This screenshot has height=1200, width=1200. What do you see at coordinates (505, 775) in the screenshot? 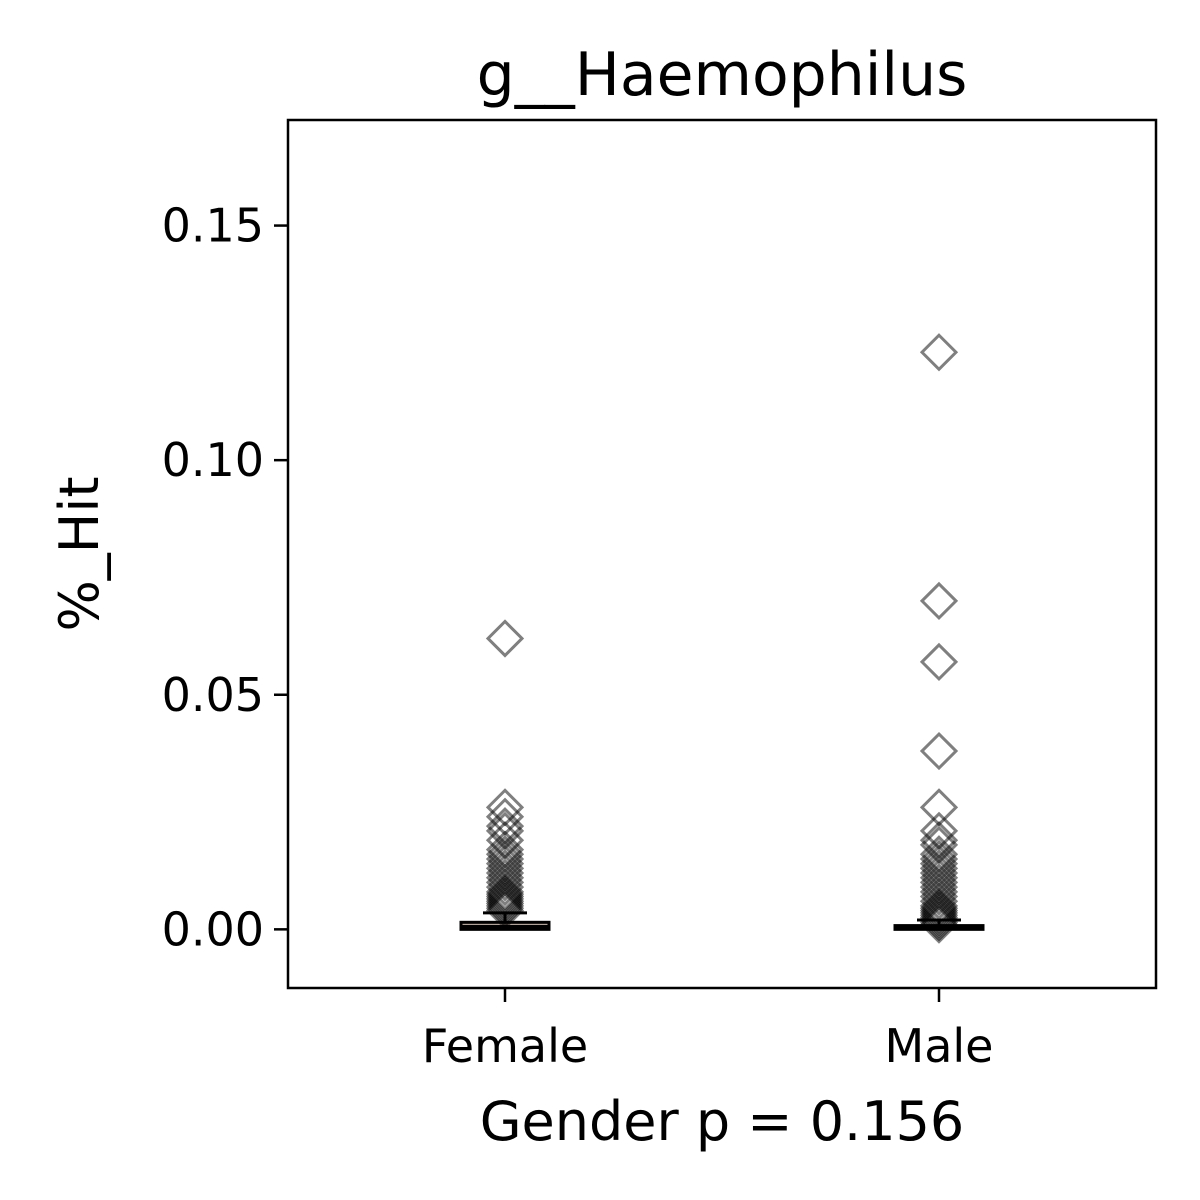
I see `series-female` at bounding box center [505, 775].